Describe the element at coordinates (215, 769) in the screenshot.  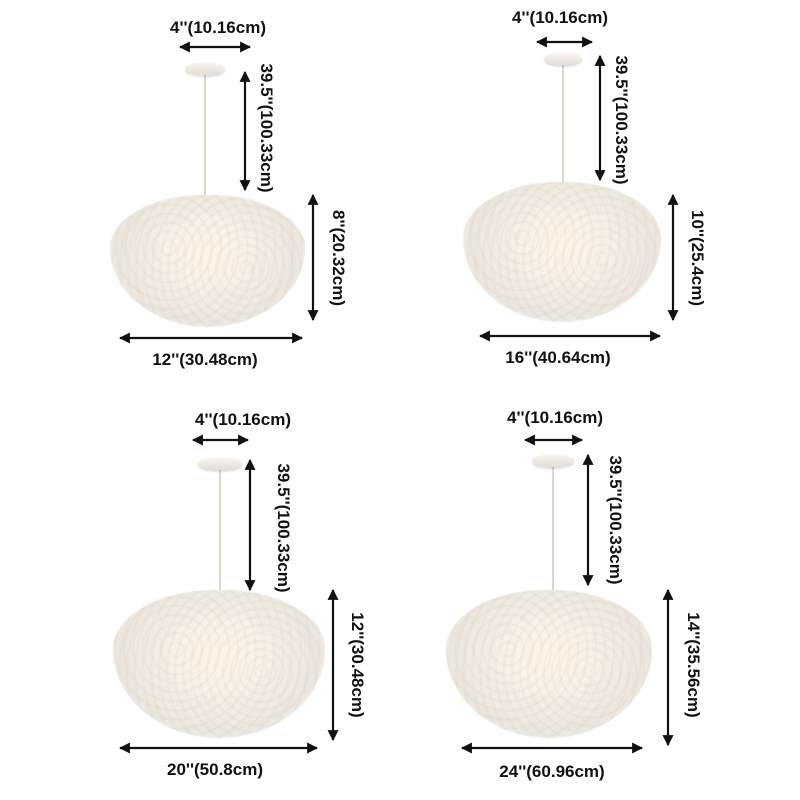
I see `diameter-label: 20''(50.8cm)` at that location.